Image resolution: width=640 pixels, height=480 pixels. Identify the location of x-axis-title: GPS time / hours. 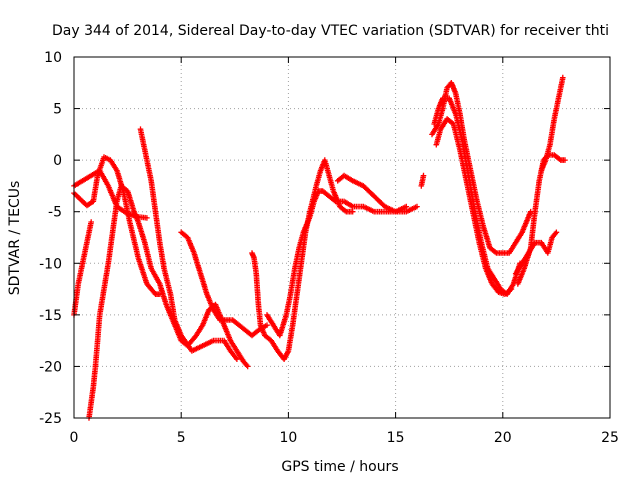
(339, 467).